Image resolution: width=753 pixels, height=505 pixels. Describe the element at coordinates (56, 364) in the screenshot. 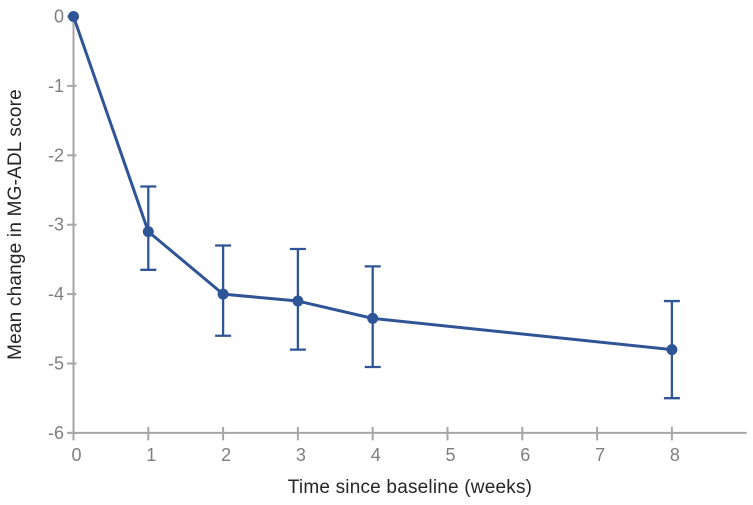

I see `y-tick-label: -5` at that location.